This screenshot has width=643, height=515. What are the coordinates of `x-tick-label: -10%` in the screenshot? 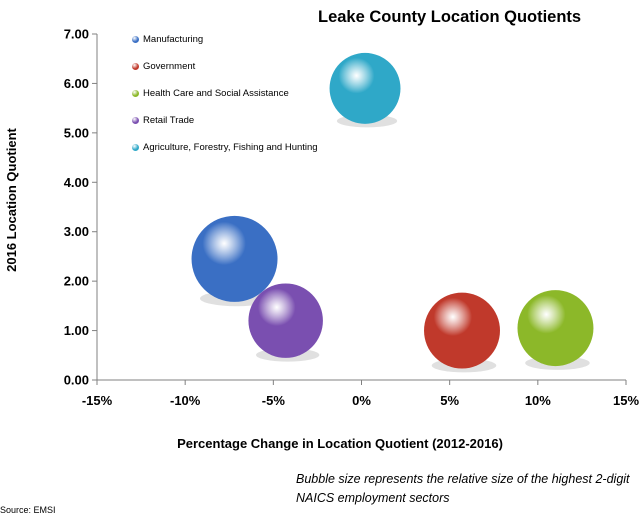 It's located at (185, 400).